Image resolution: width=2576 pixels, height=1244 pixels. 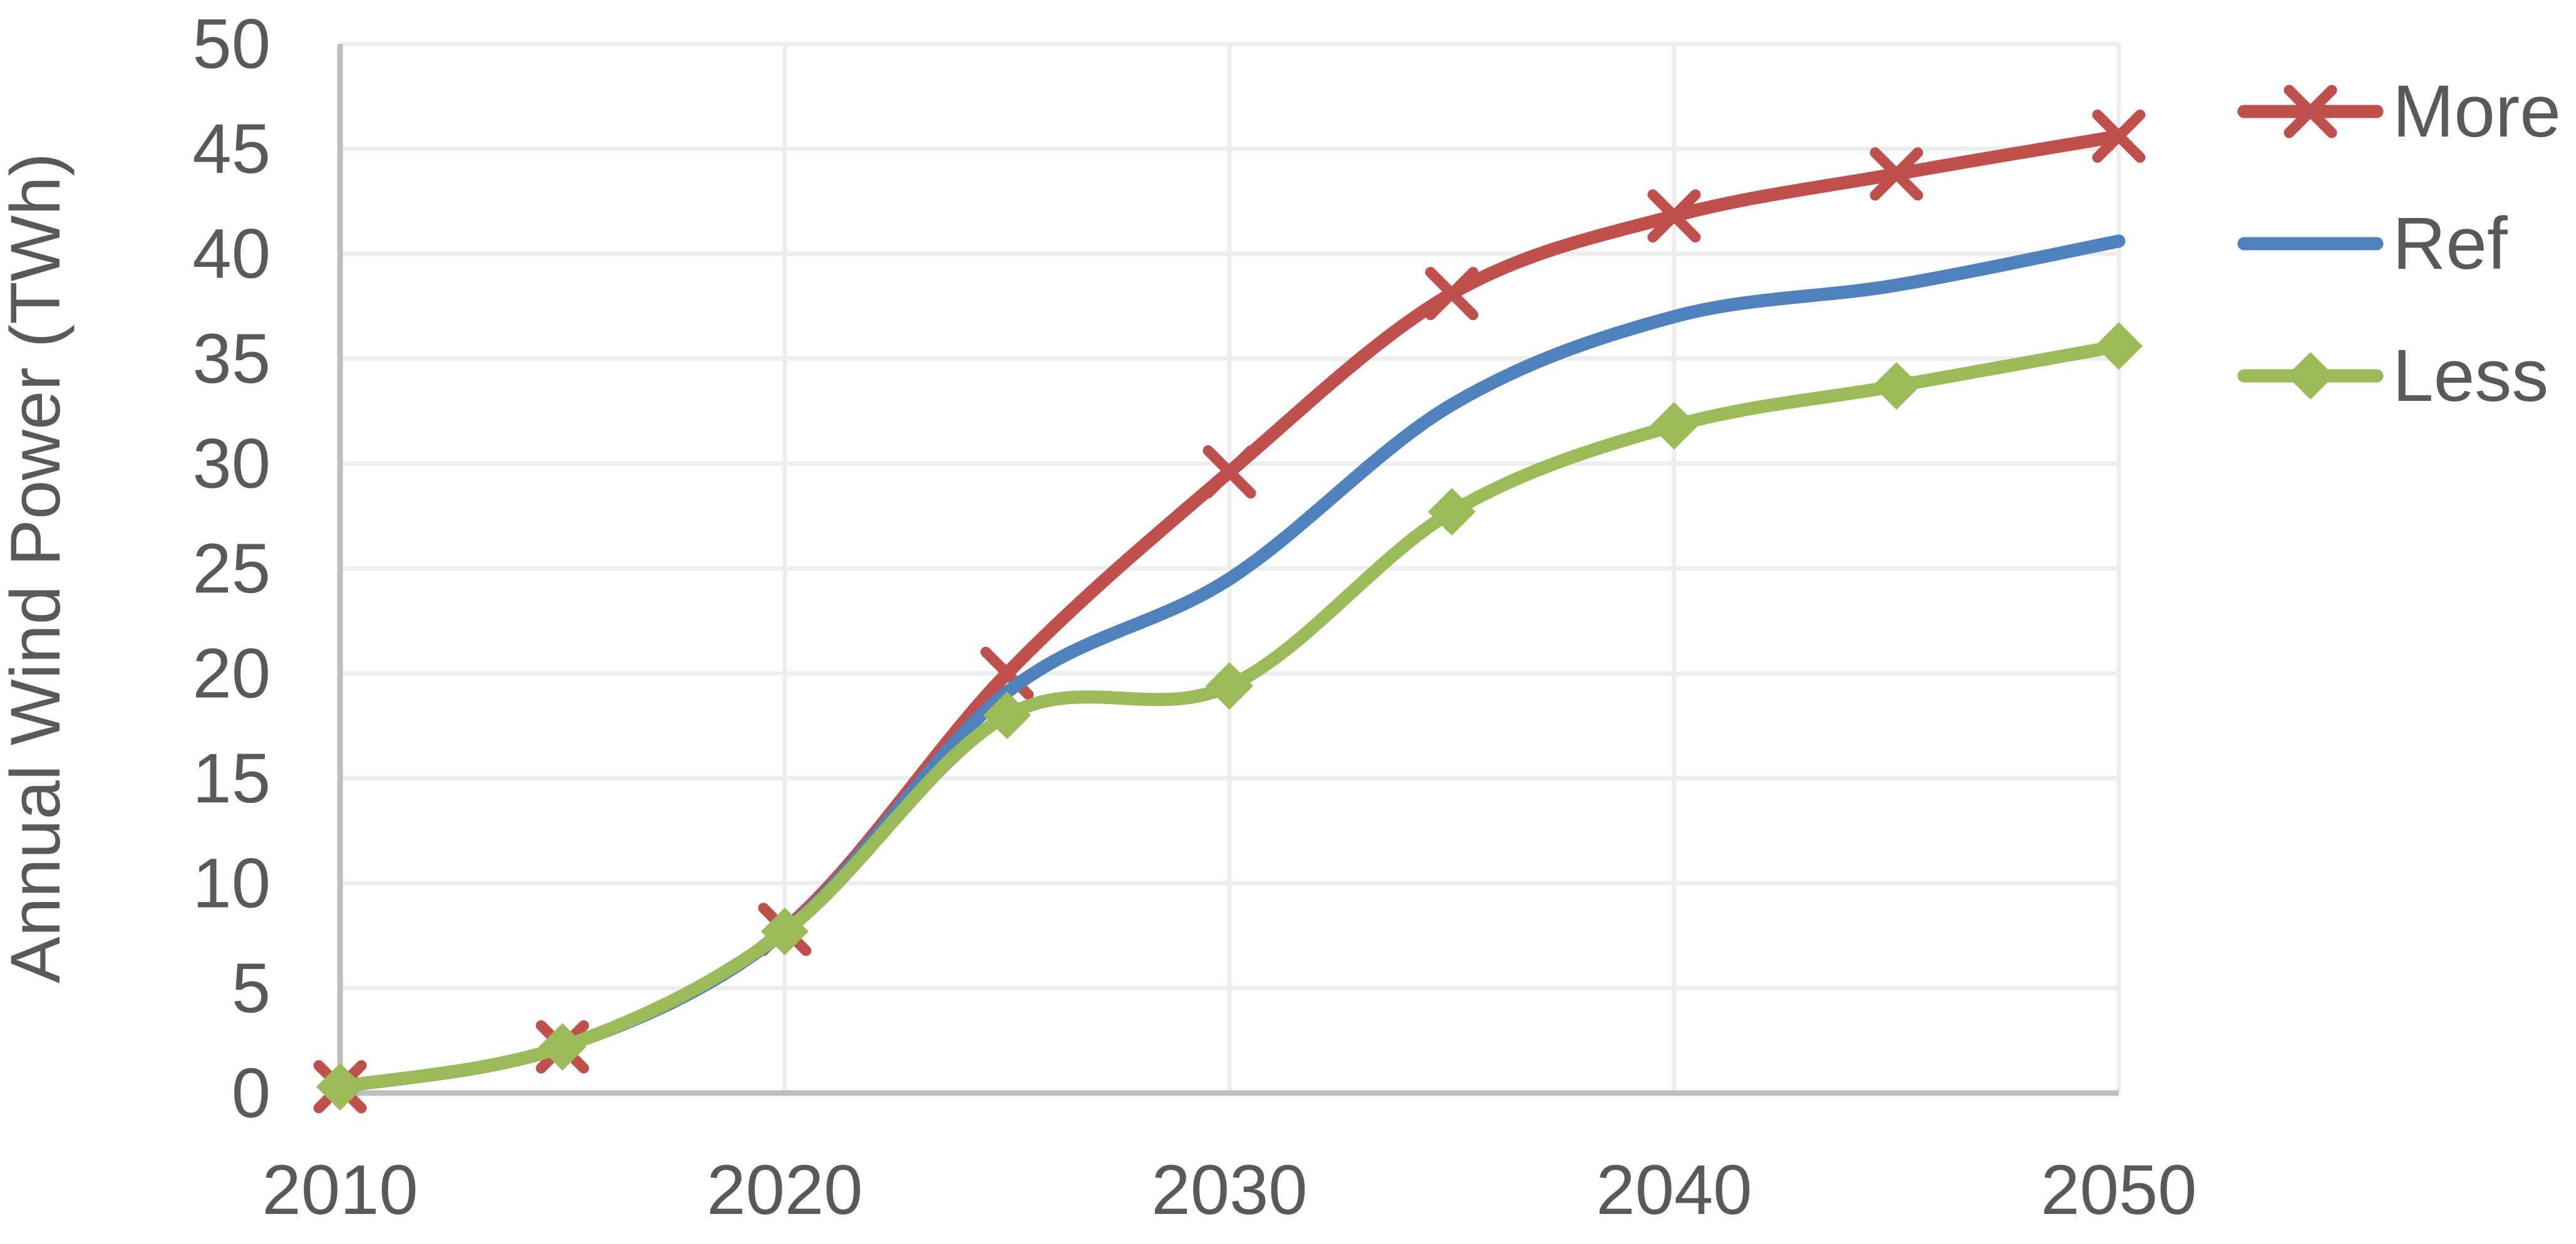 I want to click on marker-less-2050, so click(x=2119, y=346).